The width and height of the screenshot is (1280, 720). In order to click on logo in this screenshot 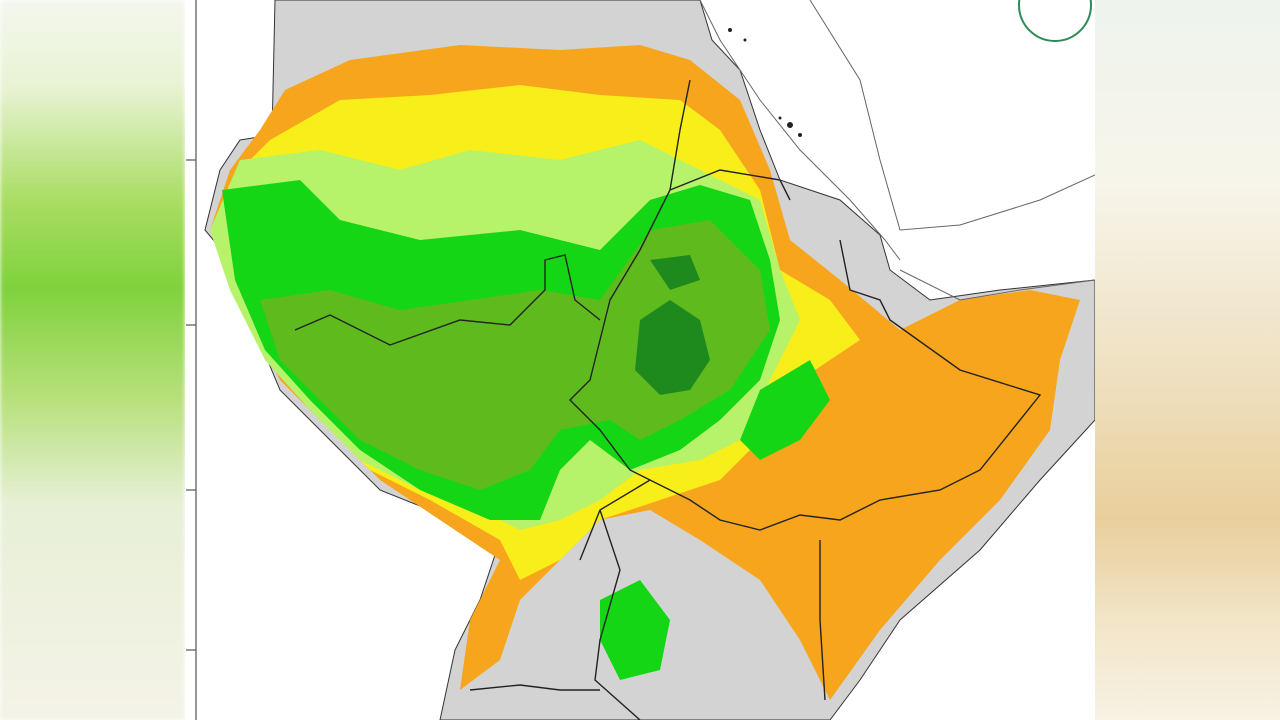, I will do `click(1055, 21)`.